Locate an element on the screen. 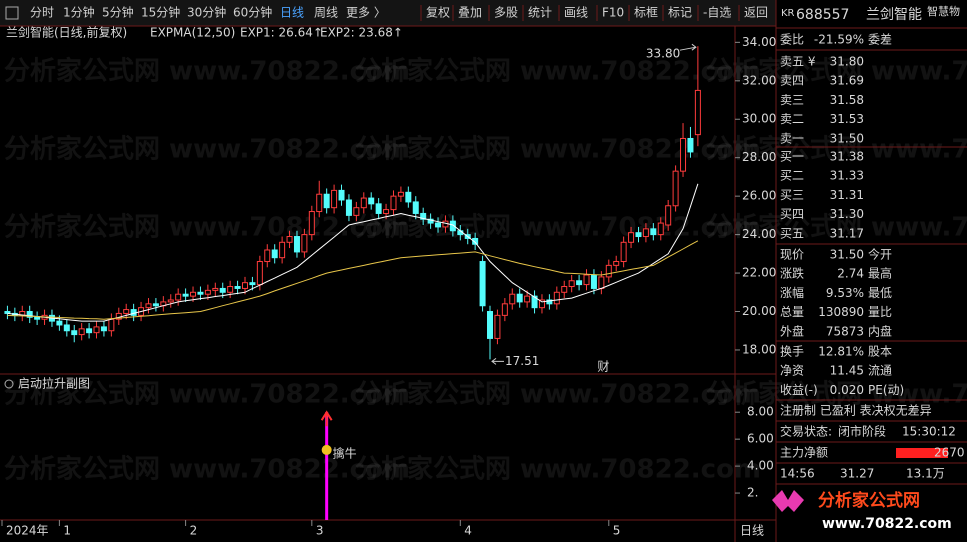 Image resolution: width=967 pixels, height=542 pixels. period-tab: 分时 is located at coordinates (42, 13).